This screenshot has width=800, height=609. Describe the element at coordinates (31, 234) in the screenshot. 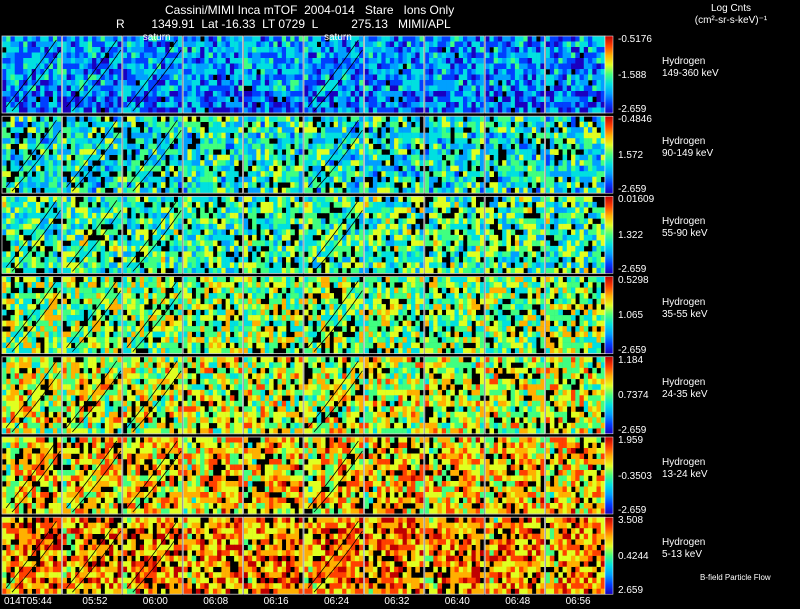

I see `sky-map-panel` at that location.